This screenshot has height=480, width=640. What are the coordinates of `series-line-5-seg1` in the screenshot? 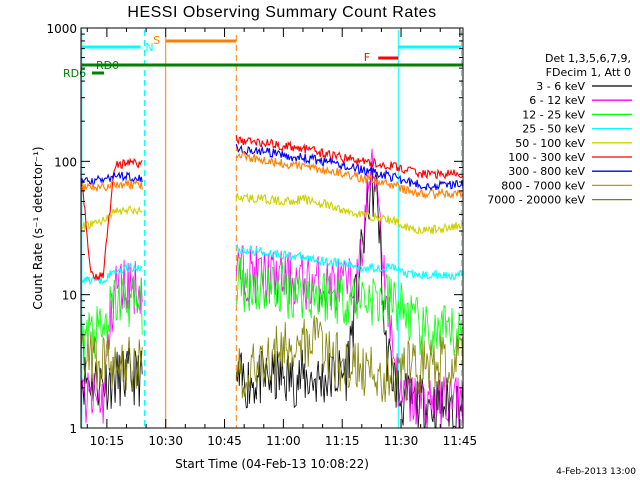 It's located at (111, 218).